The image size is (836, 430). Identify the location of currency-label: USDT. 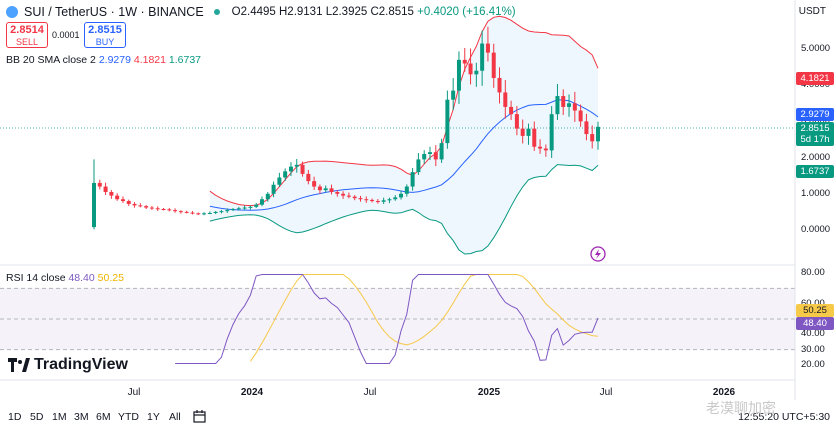
(812, 11).